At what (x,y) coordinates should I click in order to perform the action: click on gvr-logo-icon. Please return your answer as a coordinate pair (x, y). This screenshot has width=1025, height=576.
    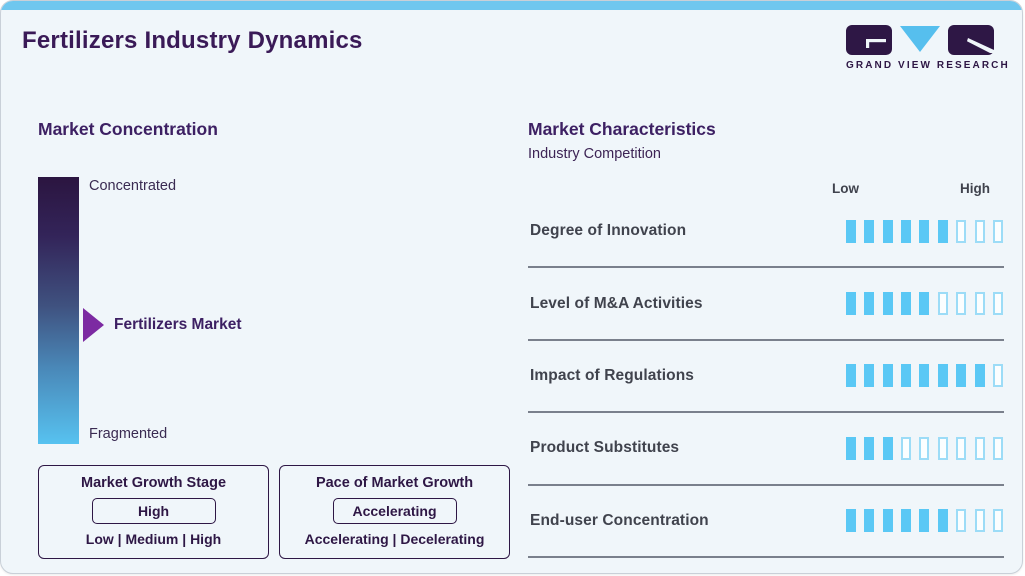
    Looking at the image, I should click on (920, 40).